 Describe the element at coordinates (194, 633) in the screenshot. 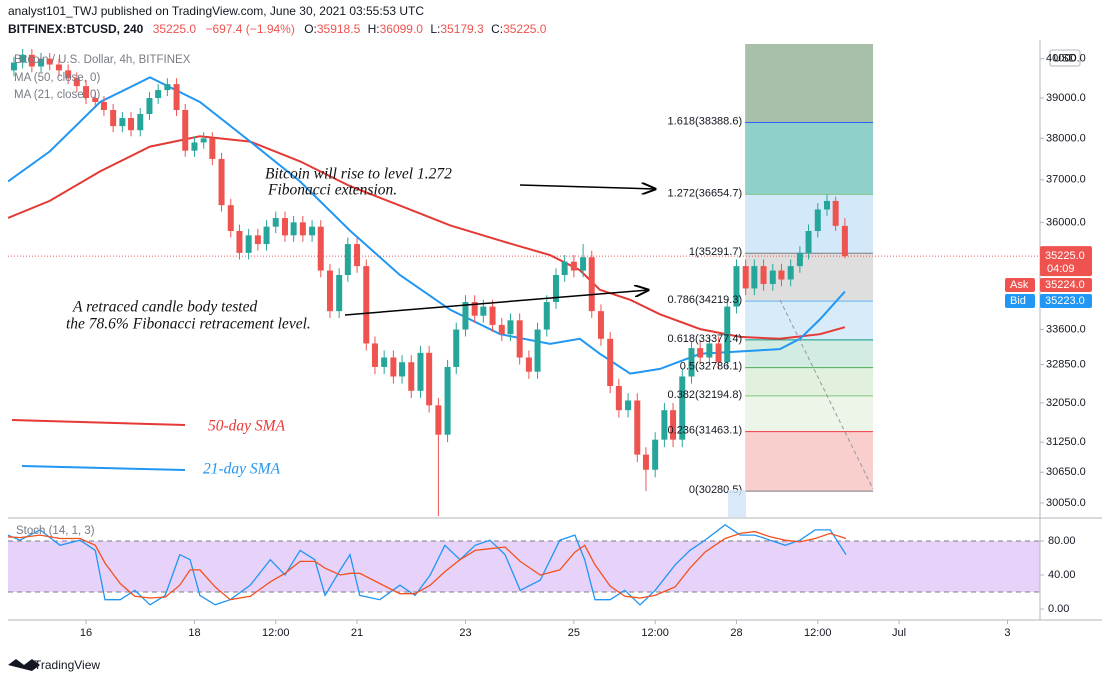

I see `x-tick-label: 18` at that location.